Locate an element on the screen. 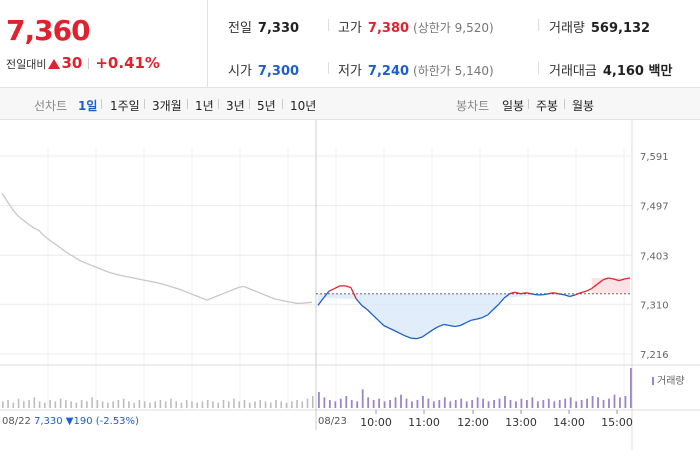 Image resolution: width=700 pixels, height=450 pixels. prev-close-label: 전일 is located at coordinates (240, 28).